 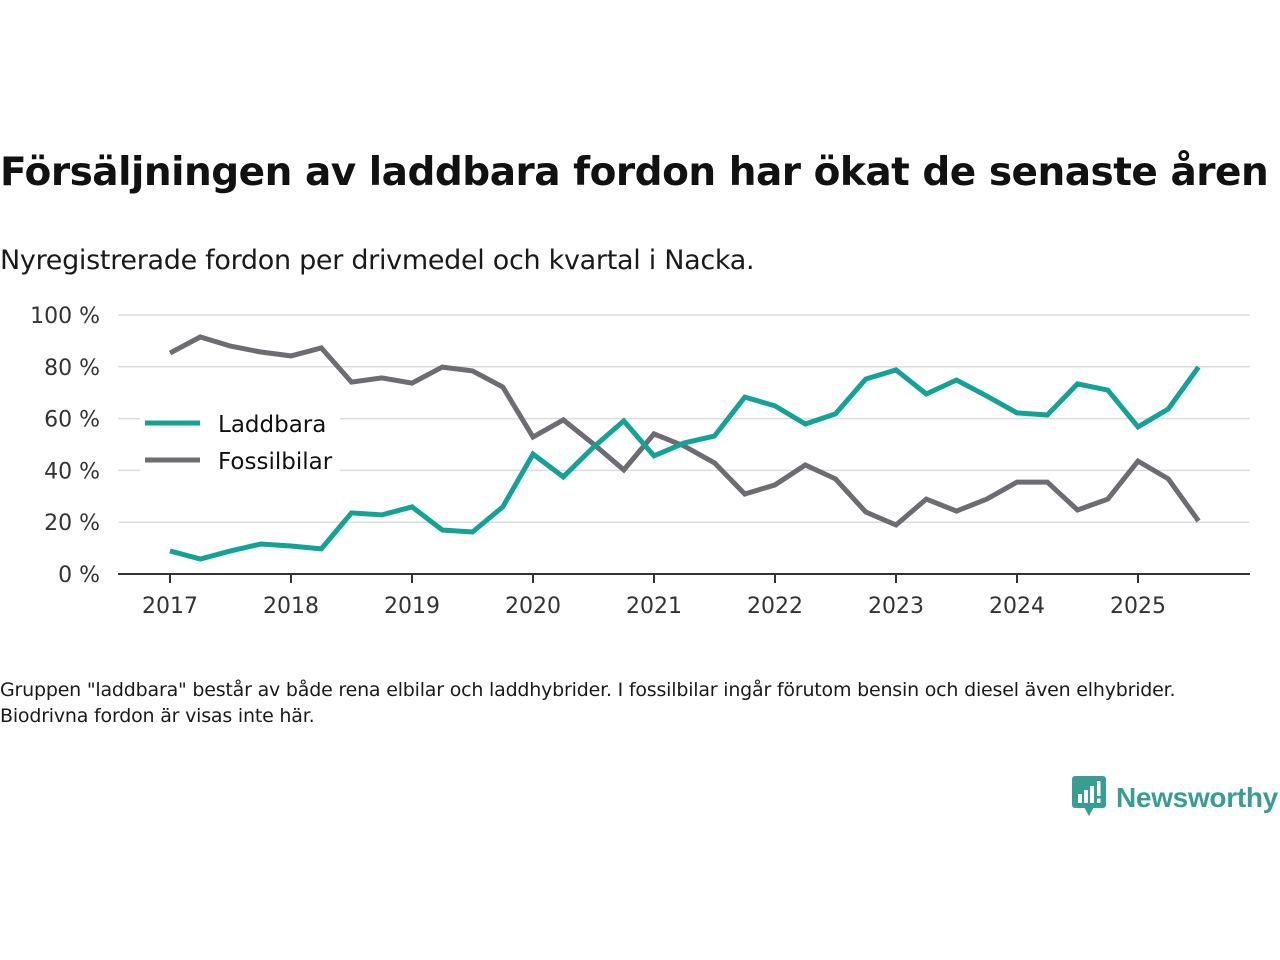 I want to click on x-tick-label: 2019, so click(x=412, y=606).